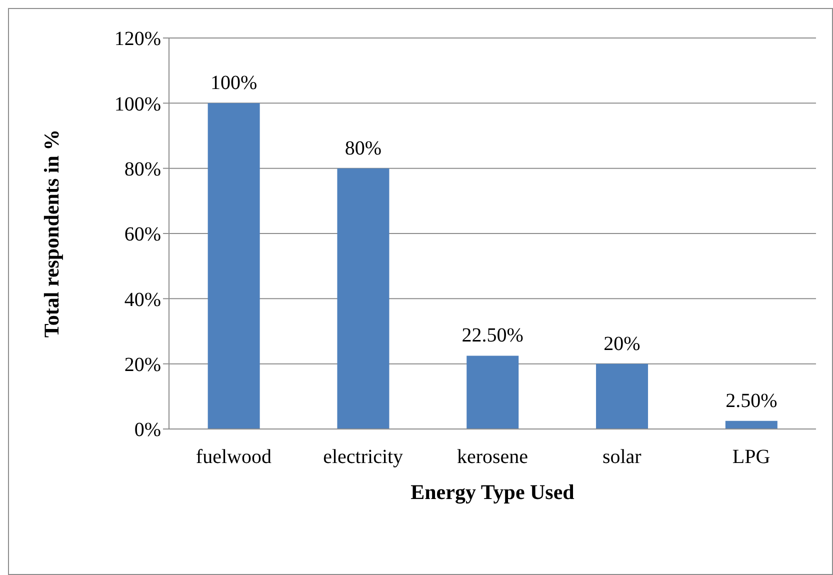  Describe the element at coordinates (147, 430) in the screenshot. I see `y-tick-label: 0%` at that location.